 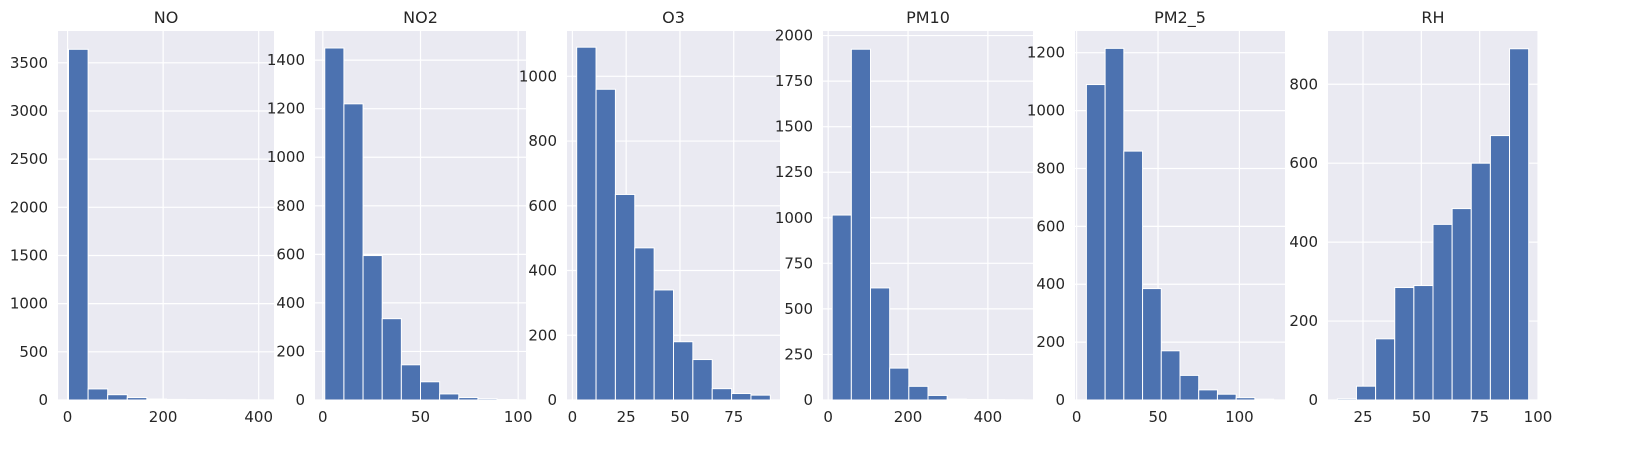 What do you see at coordinates (798, 263) in the screenshot?
I see `y-tick-label: 750` at bounding box center [798, 263].